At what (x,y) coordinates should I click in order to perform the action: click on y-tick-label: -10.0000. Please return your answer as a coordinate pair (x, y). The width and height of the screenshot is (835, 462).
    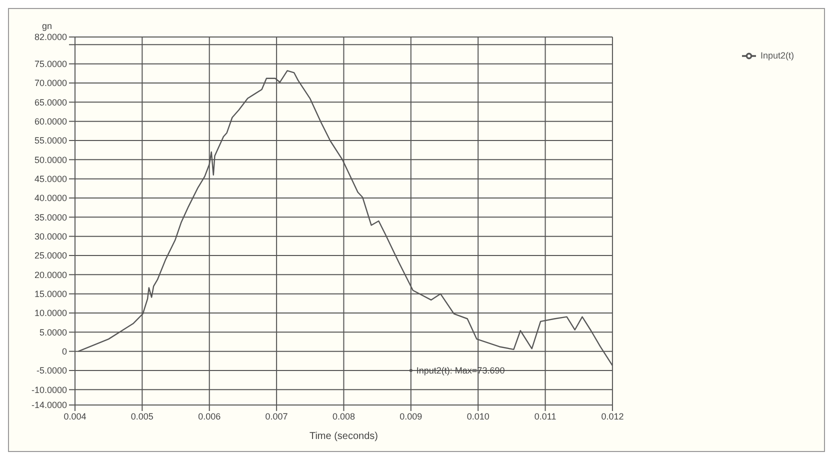
    Looking at the image, I should click on (49, 389).